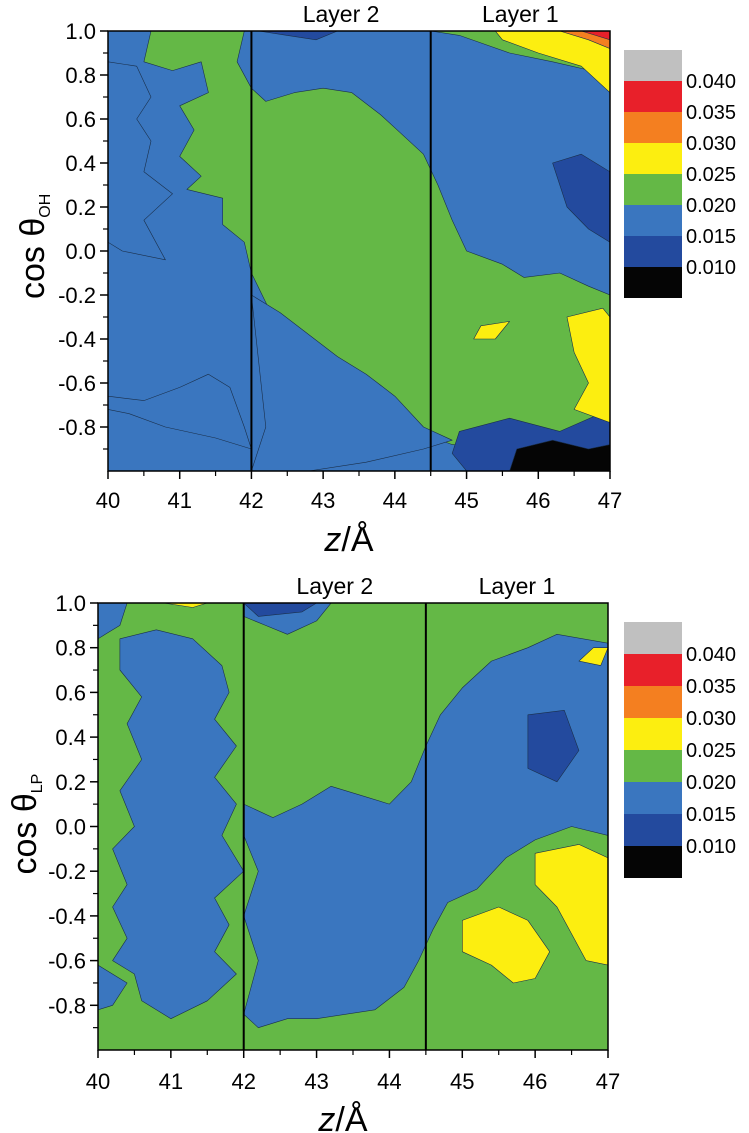  Describe the element at coordinates (67, 961) in the screenshot. I see `y-tick-label: -0.6` at that location.